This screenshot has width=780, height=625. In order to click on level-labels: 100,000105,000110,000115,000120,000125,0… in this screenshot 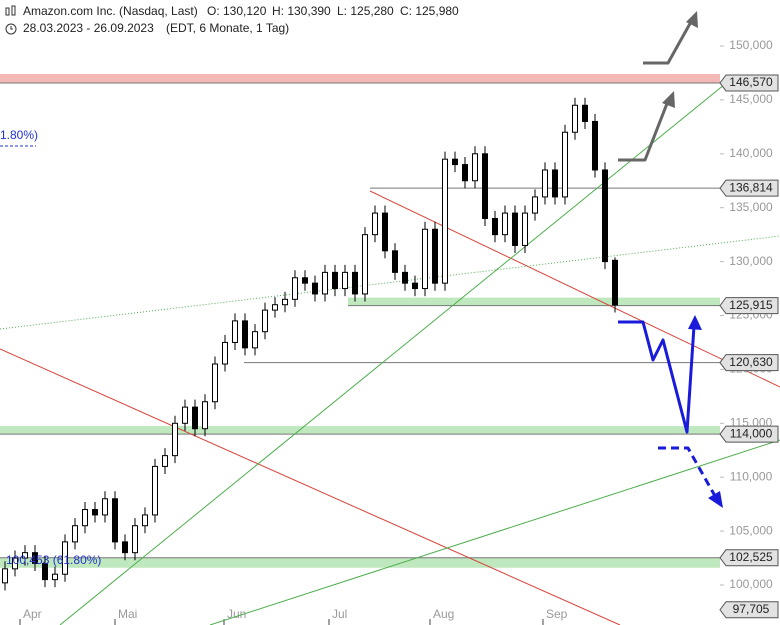, I will do `click(749, 328)`.